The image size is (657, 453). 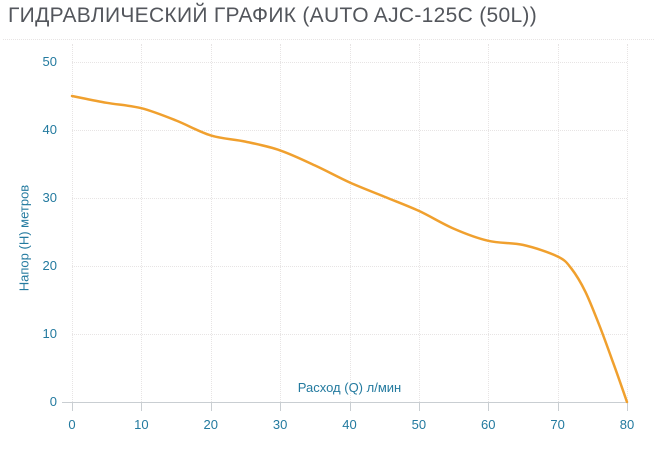 I want to click on x-tick-label: 10, so click(x=141, y=424).